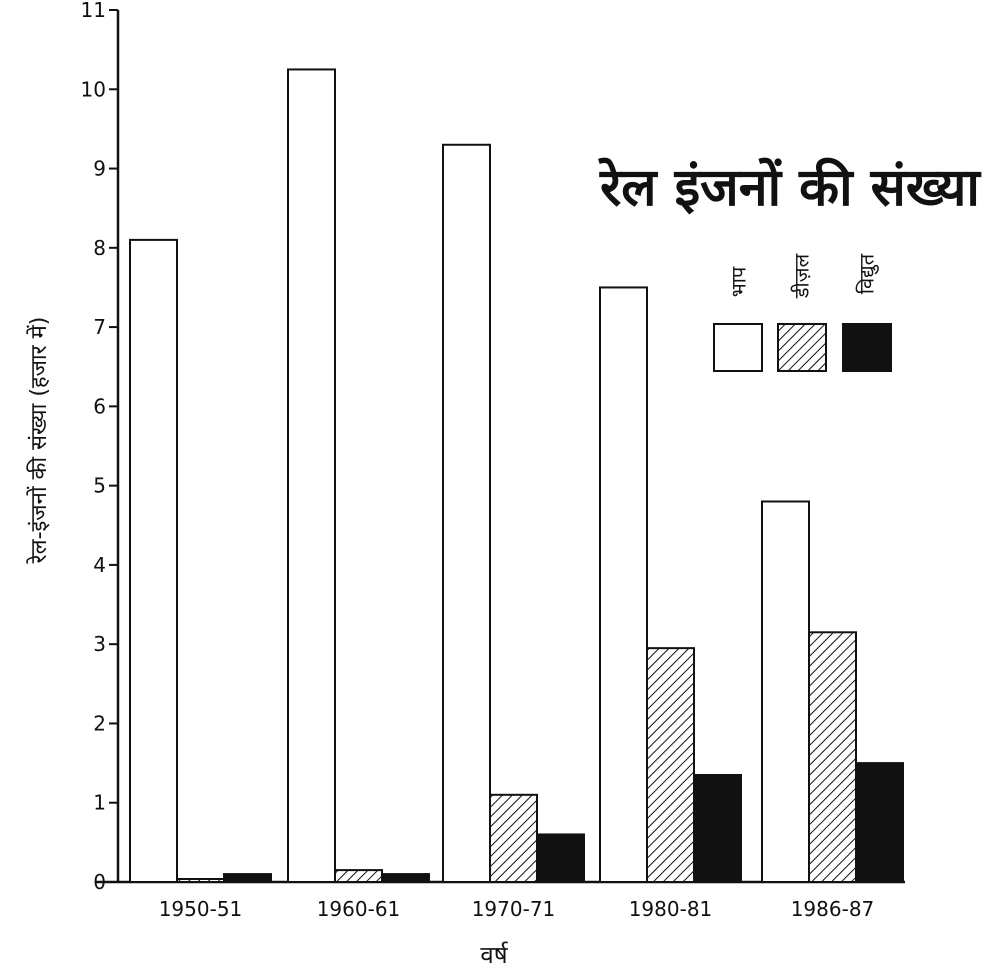 The image size is (1002, 974). What do you see at coordinates (358, 876) in the screenshot?
I see `bar-1960-61-डीज़ल` at bounding box center [358, 876].